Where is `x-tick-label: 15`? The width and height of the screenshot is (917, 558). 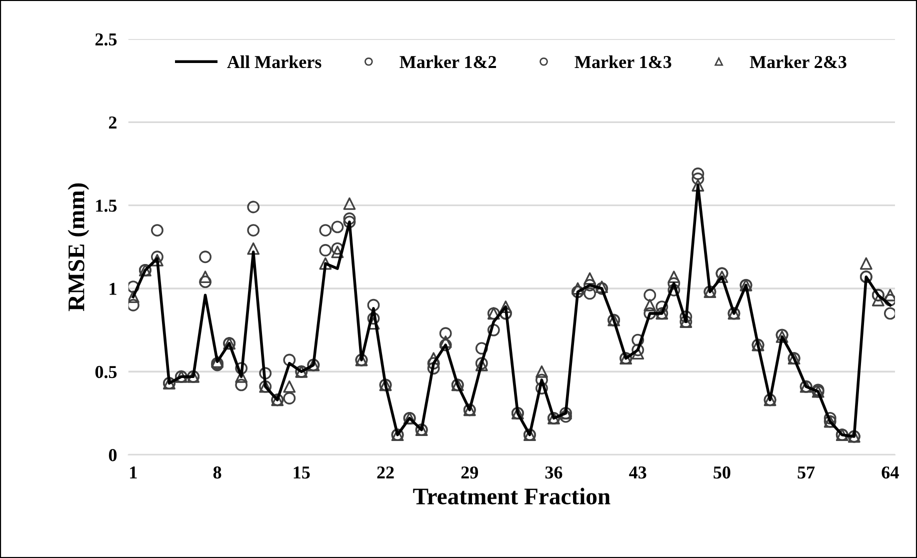 x-tick-label: 15 is located at coordinates (302, 472).